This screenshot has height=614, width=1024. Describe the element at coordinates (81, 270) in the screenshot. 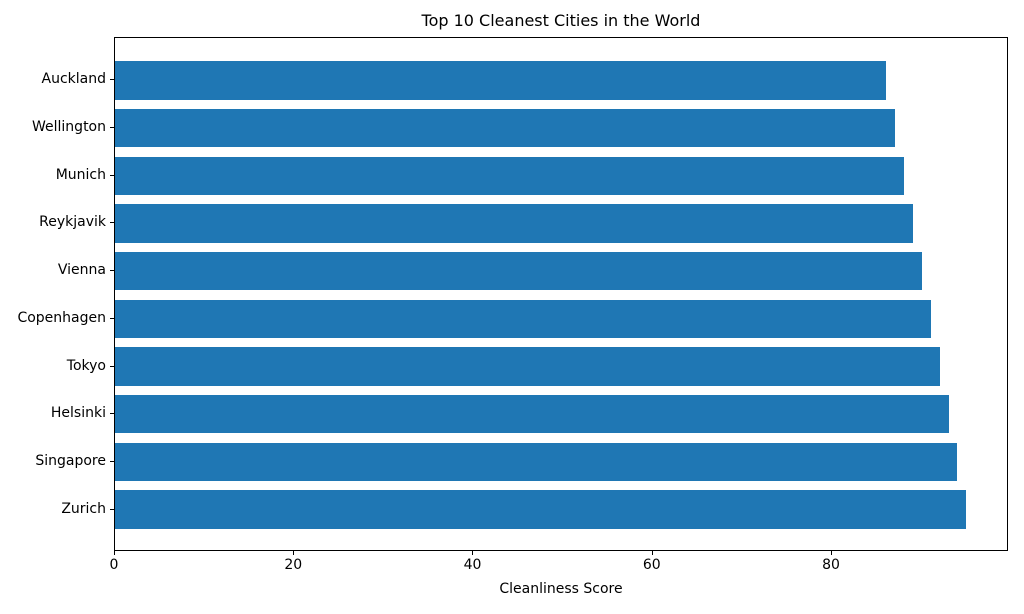

I see `y-tick-label-vienna: Vienna` at that location.